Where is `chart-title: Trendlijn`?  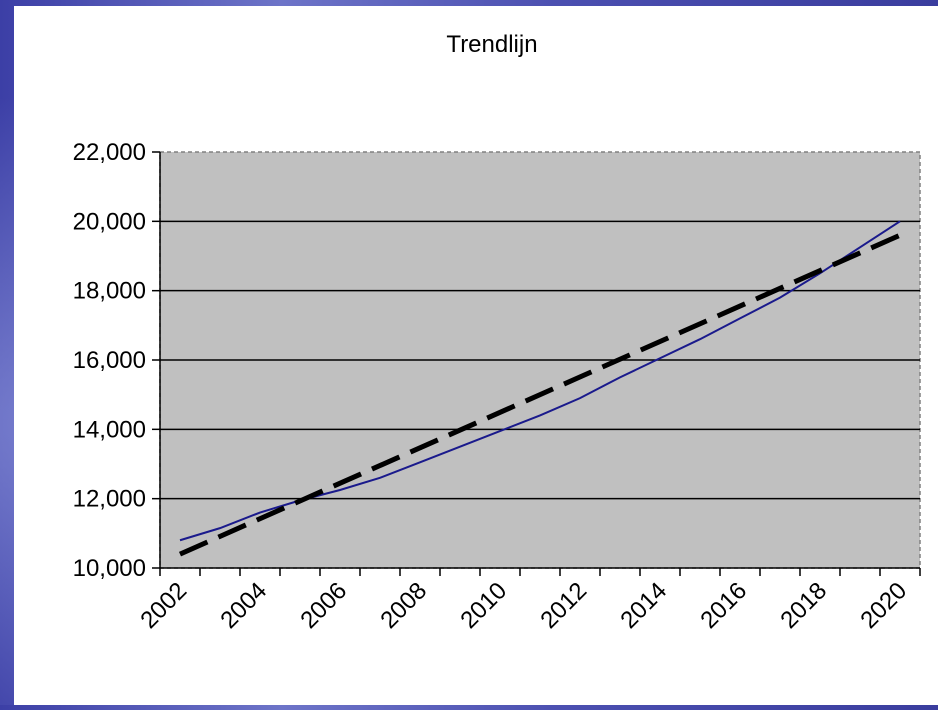 chart-title: Trendlijn is located at coordinates (491, 44).